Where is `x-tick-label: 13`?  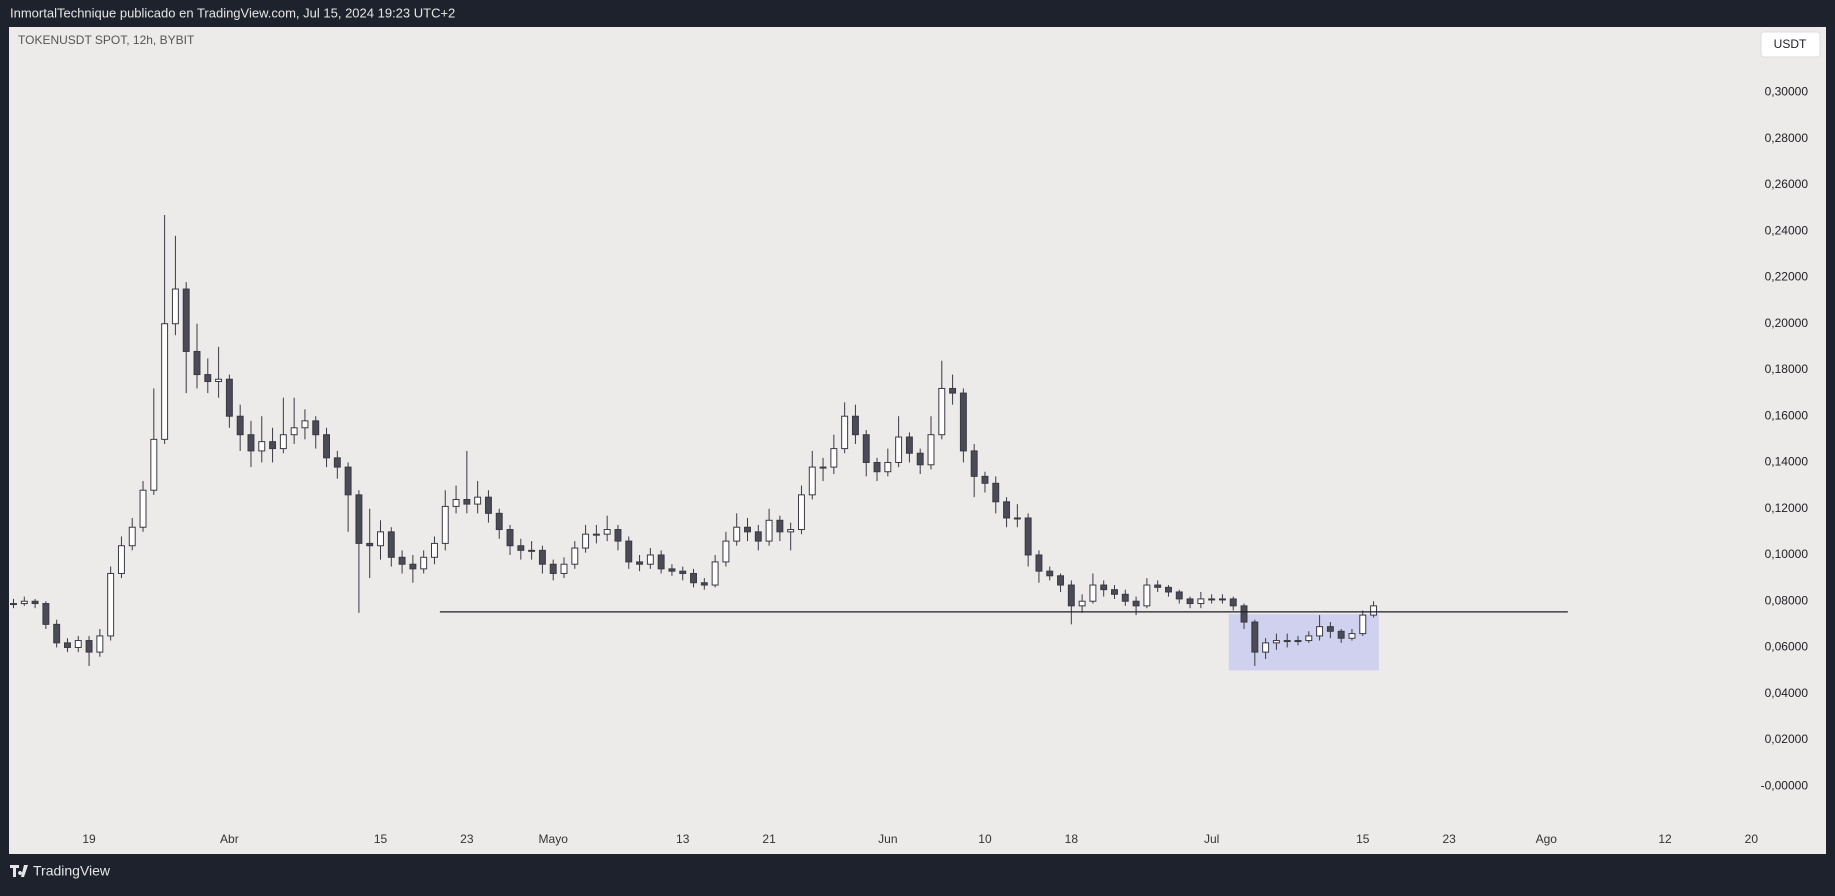
x-tick-label: 13 is located at coordinates (683, 839).